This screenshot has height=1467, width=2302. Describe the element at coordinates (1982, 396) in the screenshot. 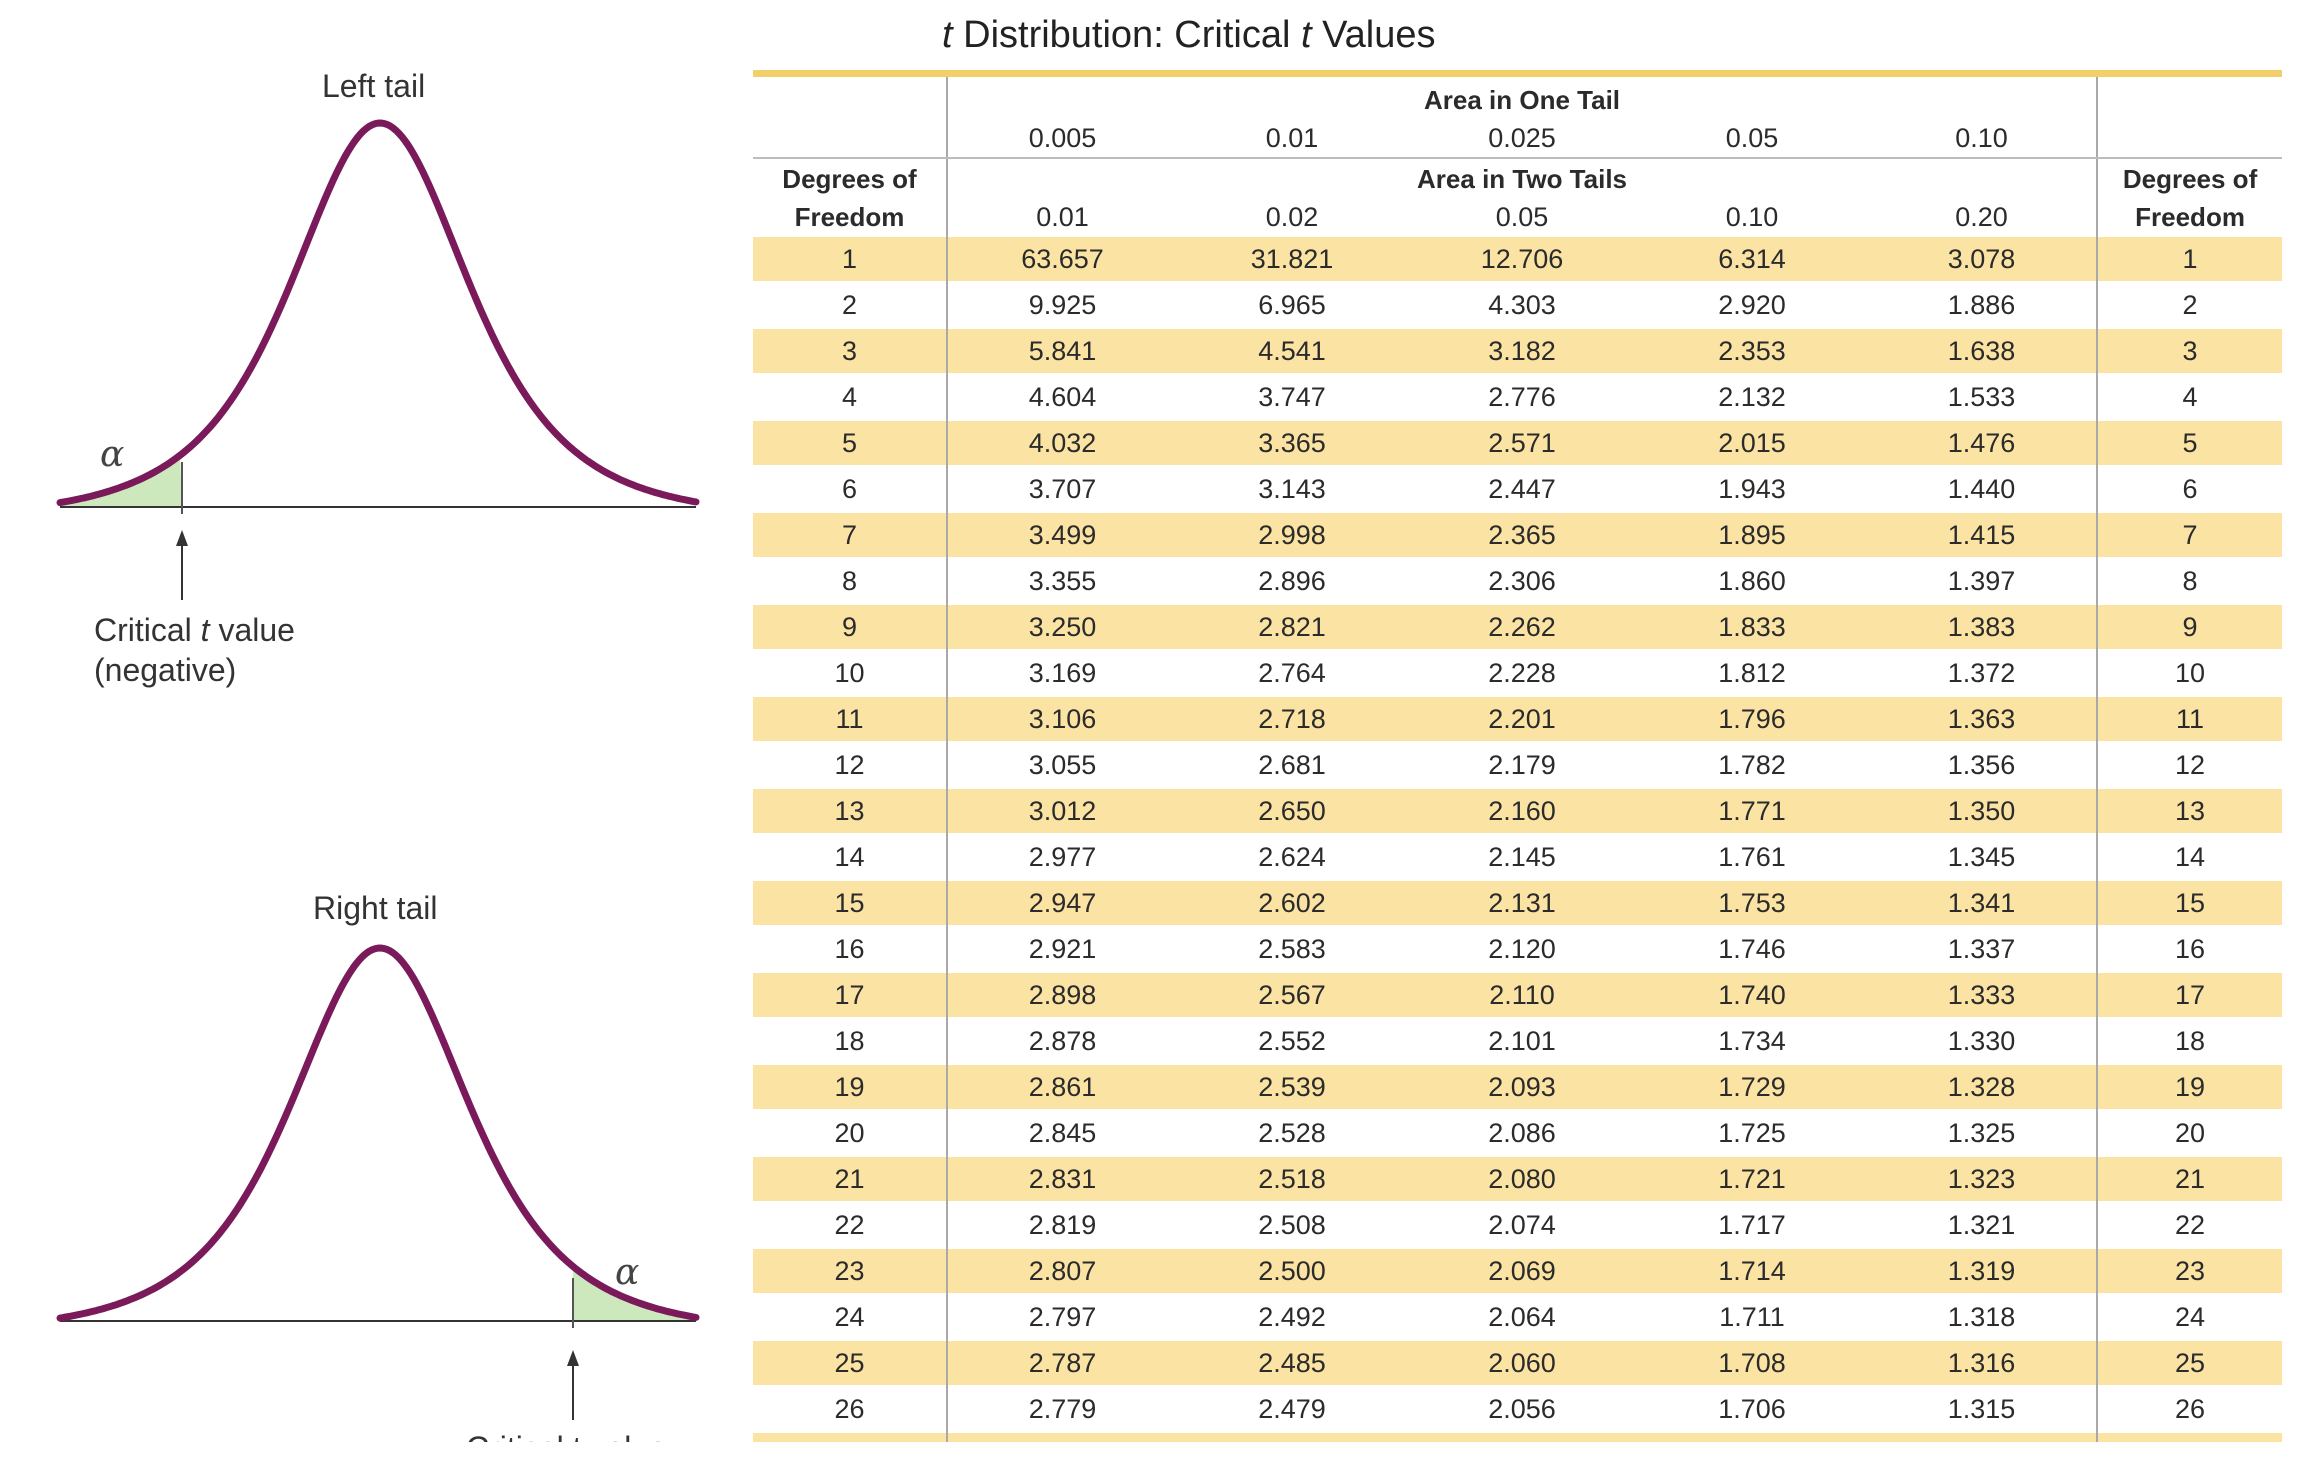

I see `critical-value-cell: 1.533` at that location.